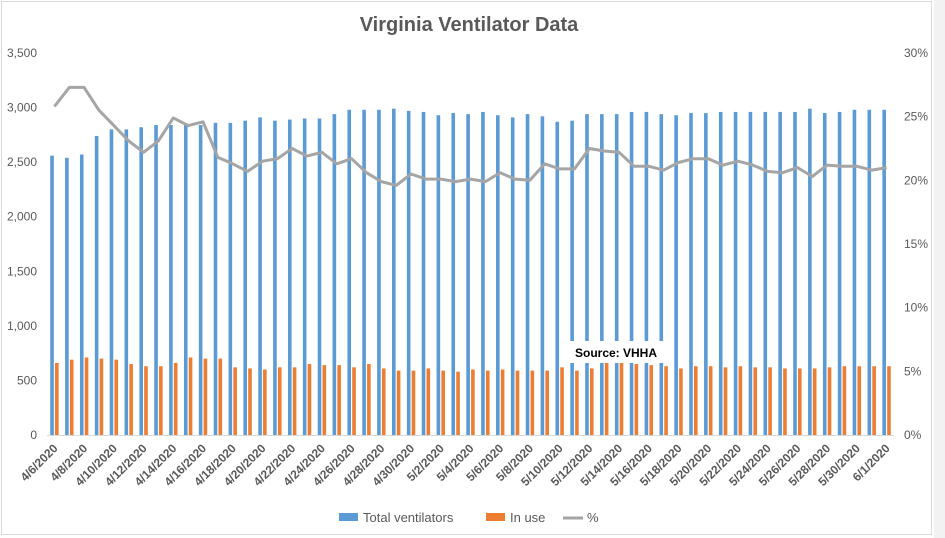 The width and height of the screenshot is (945, 538). What do you see at coordinates (939, 269) in the screenshot?
I see `scroll-gutter` at bounding box center [939, 269].